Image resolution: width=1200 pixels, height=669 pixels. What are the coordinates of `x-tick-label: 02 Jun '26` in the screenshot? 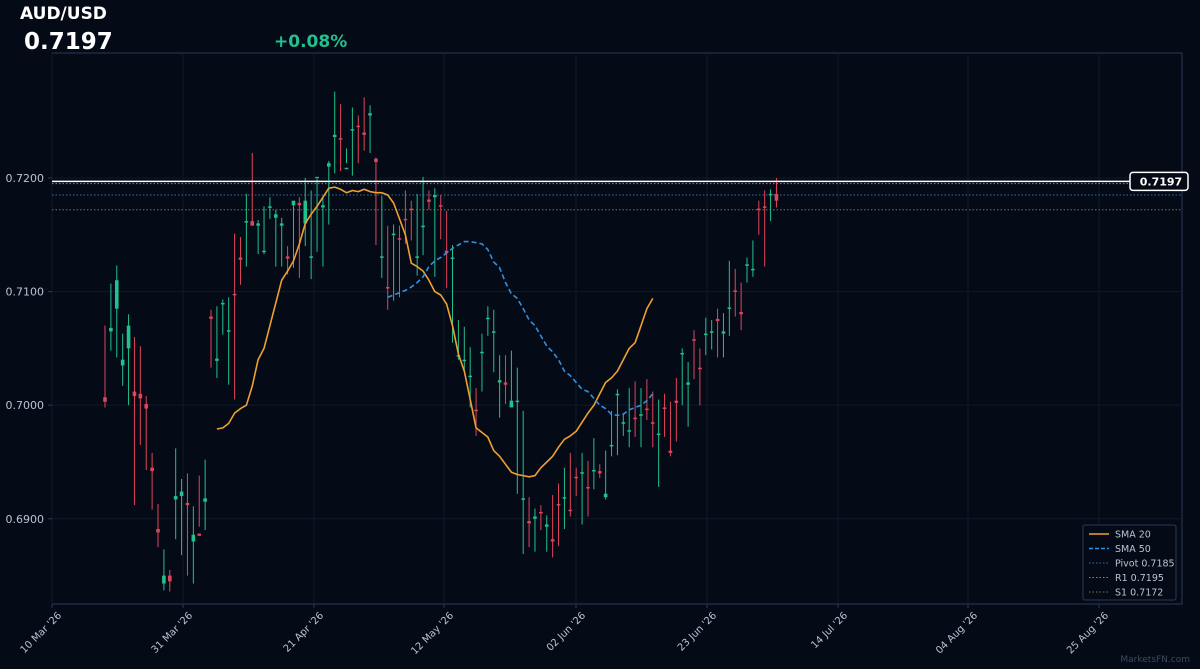 It's located at (566, 631).